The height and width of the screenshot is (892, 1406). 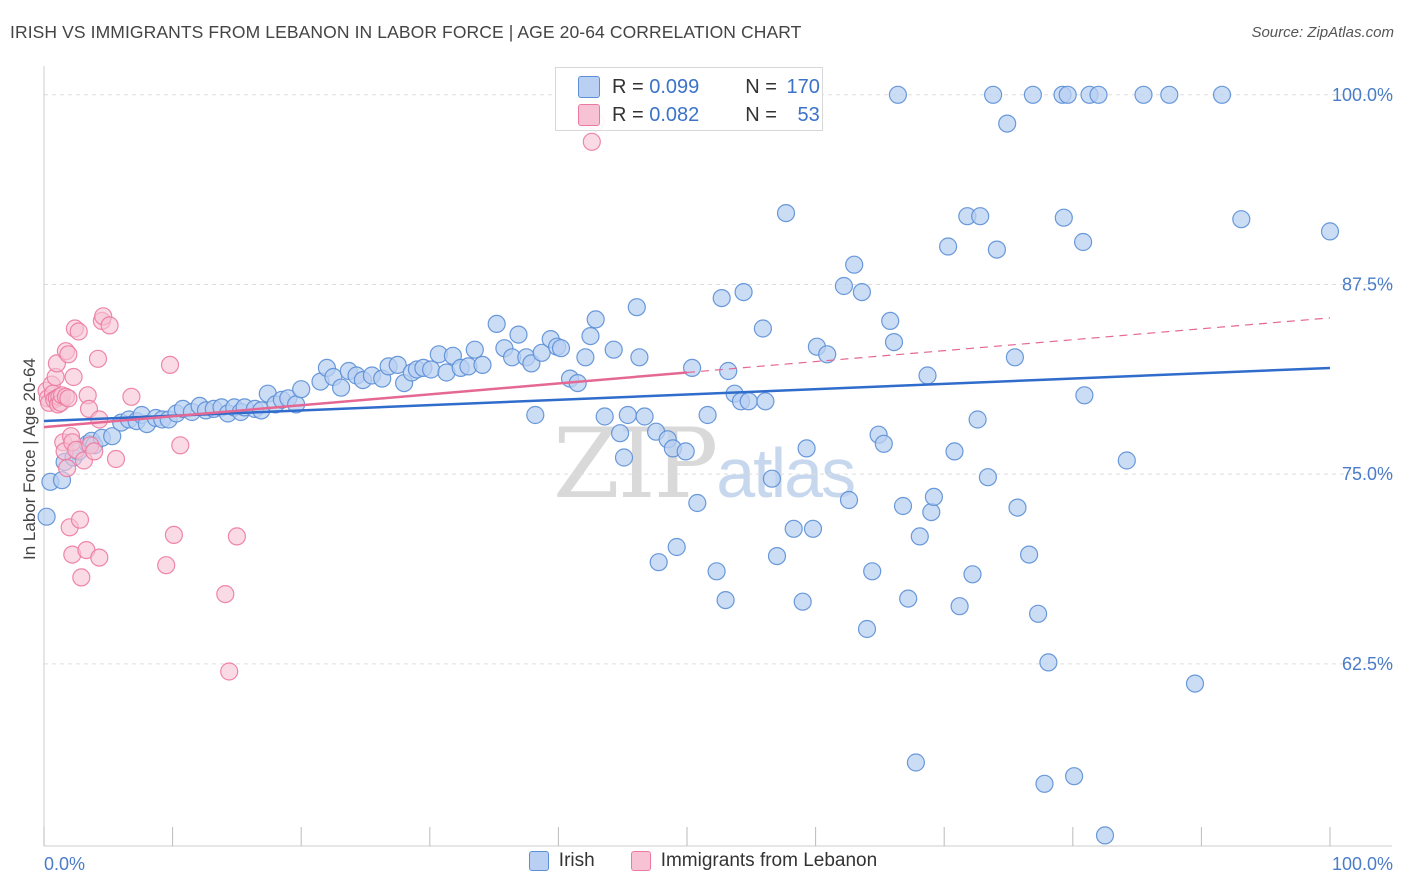 What do you see at coordinates (1367, 284) in the screenshot?
I see `y-tick-label: 87.5%` at bounding box center [1367, 284].